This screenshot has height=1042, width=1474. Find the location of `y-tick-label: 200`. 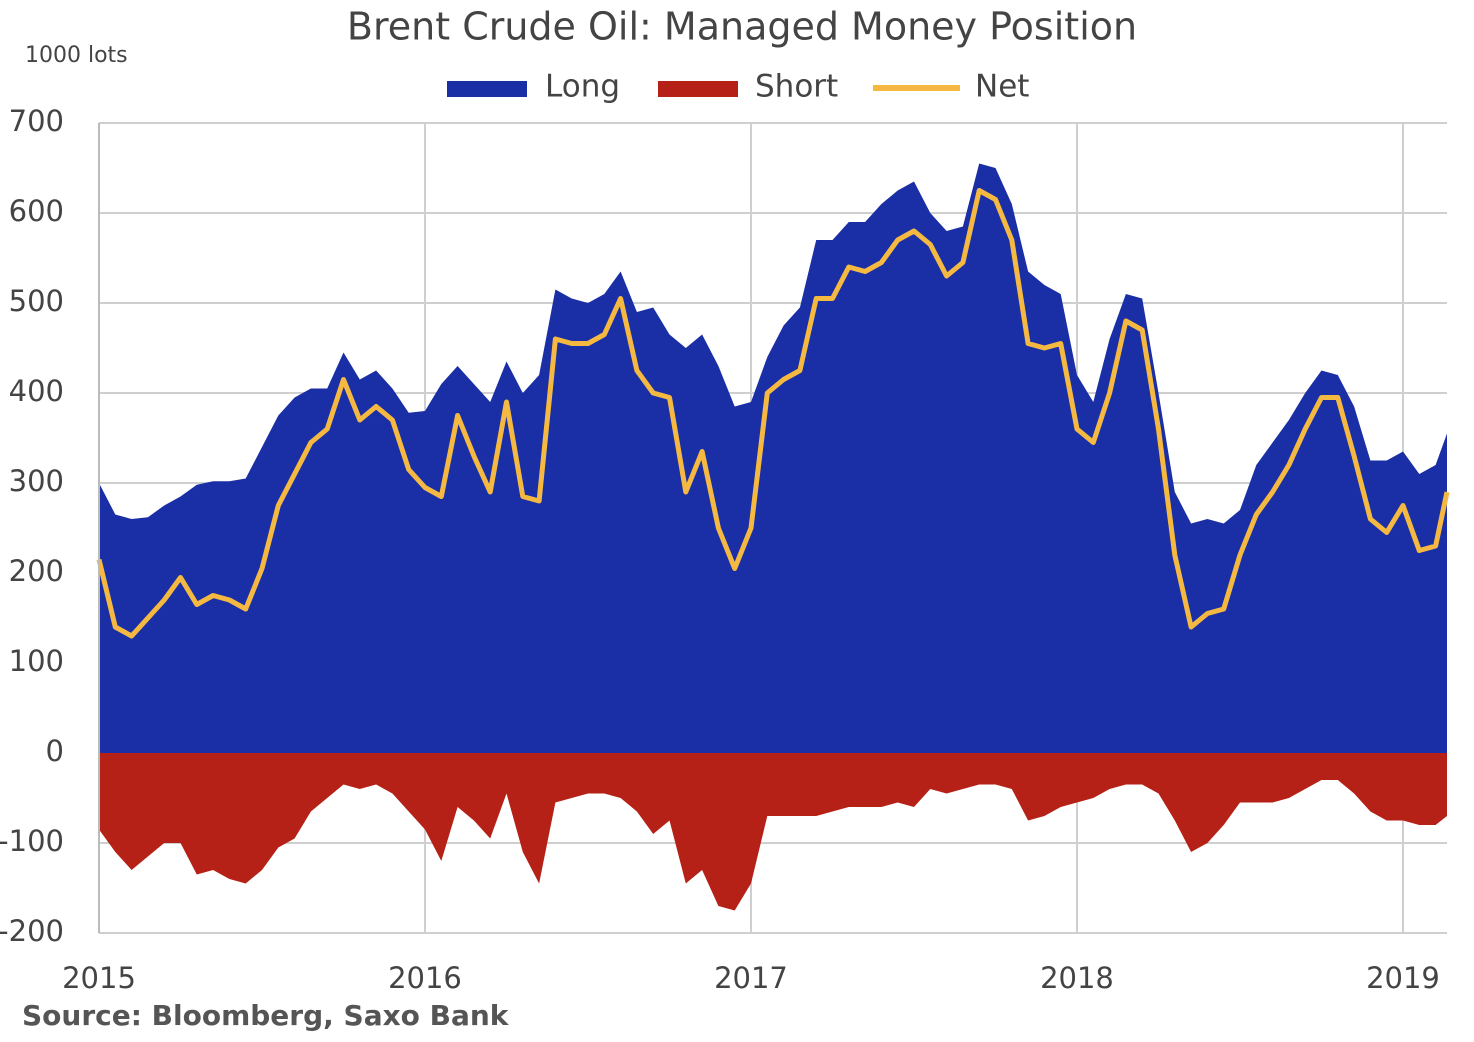

y-tick-label: 200 is located at coordinates (36, 571).